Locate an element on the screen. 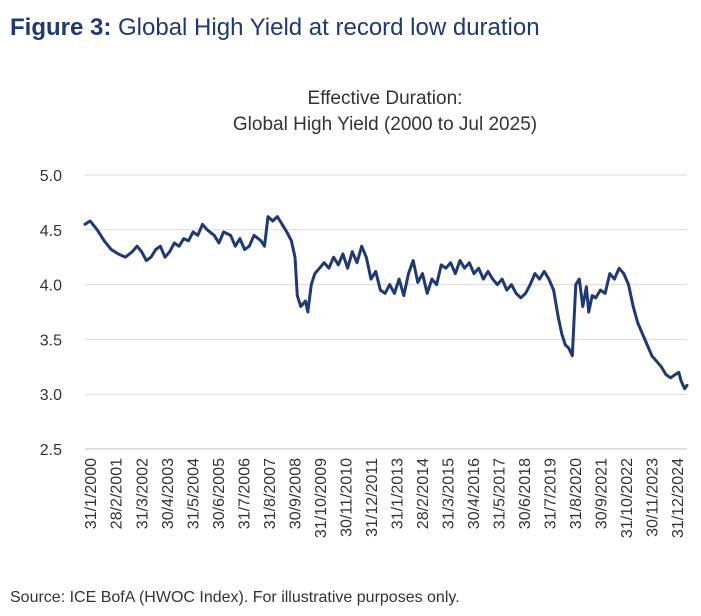 The height and width of the screenshot is (616, 701). y-tick-label-1: 3.0 is located at coordinates (51, 395).